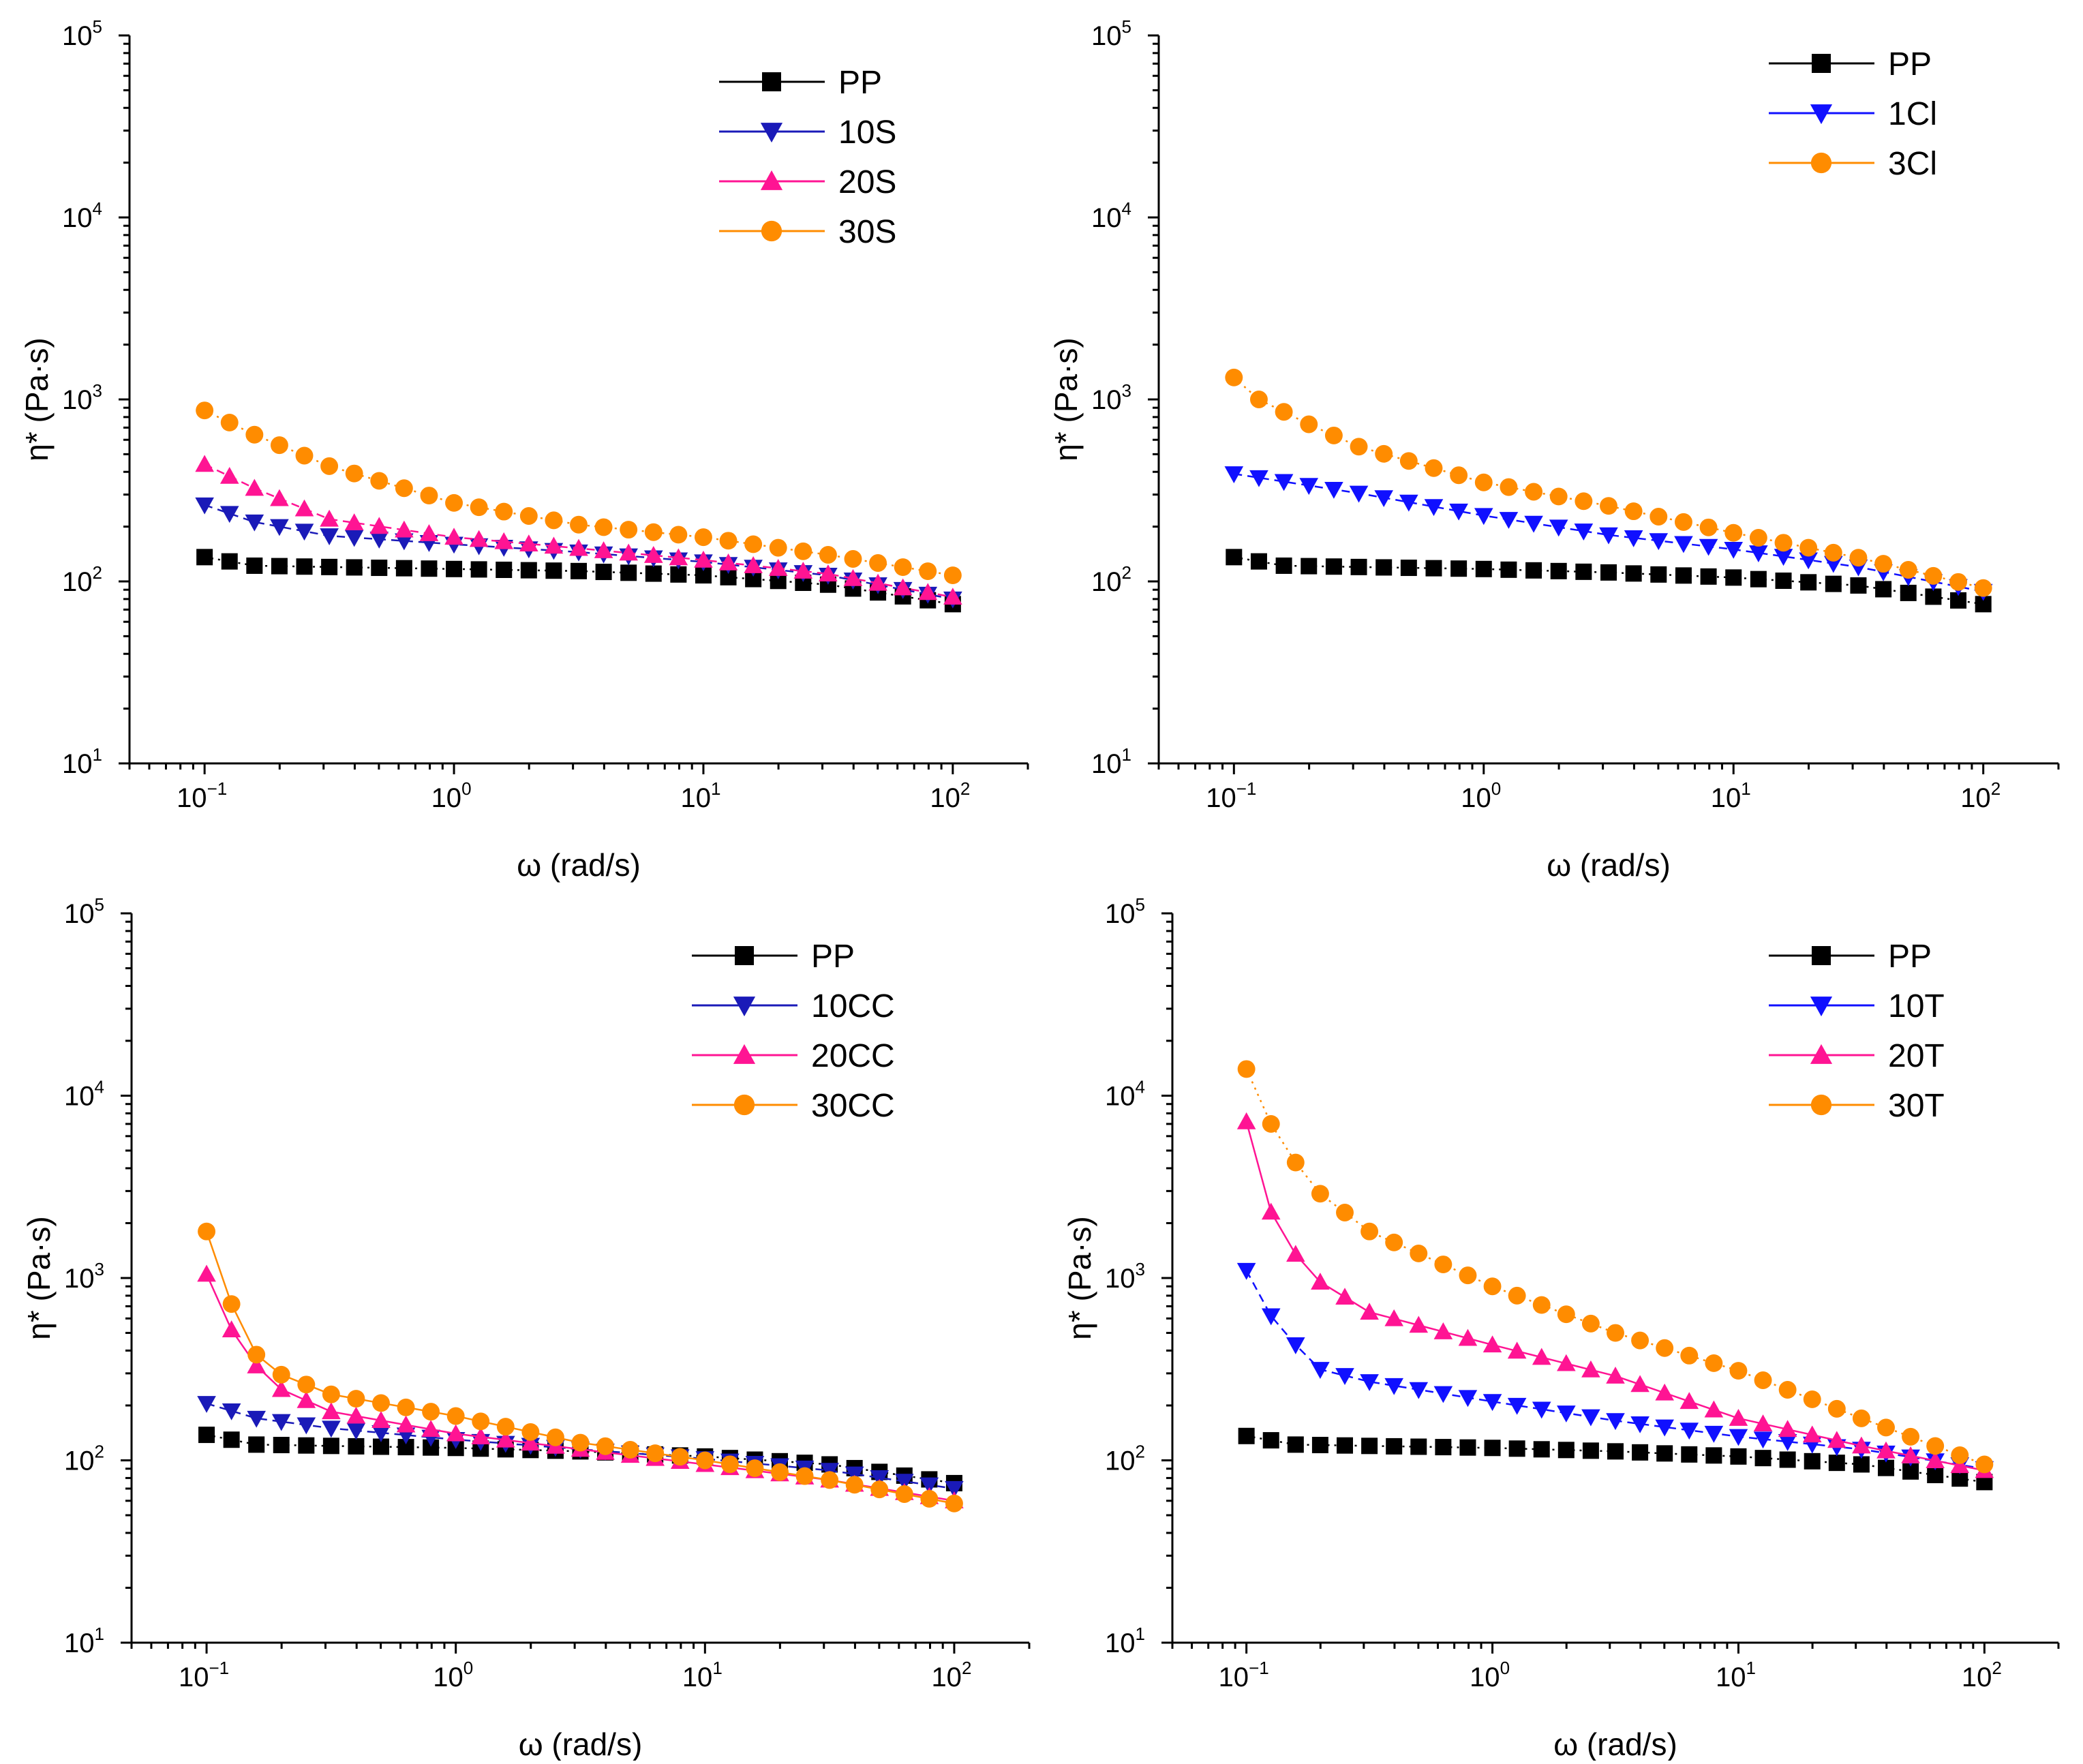 This screenshot has width=2083, height=1764. What do you see at coordinates (700, 795) in the screenshot?
I see `x-tick-label: 10¹` at bounding box center [700, 795].